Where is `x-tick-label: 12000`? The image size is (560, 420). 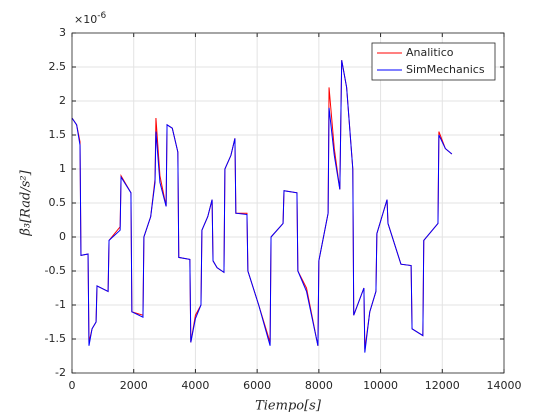
x-tick-label: 12000 is located at coordinates (442, 385).